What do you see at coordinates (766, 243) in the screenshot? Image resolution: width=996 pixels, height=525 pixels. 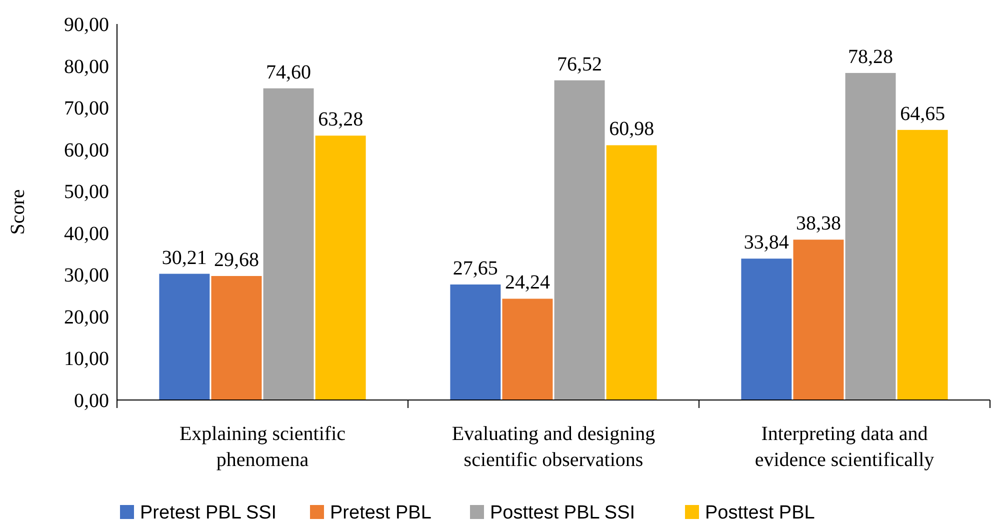 I see `data-label: 33,84` at bounding box center [766, 243].